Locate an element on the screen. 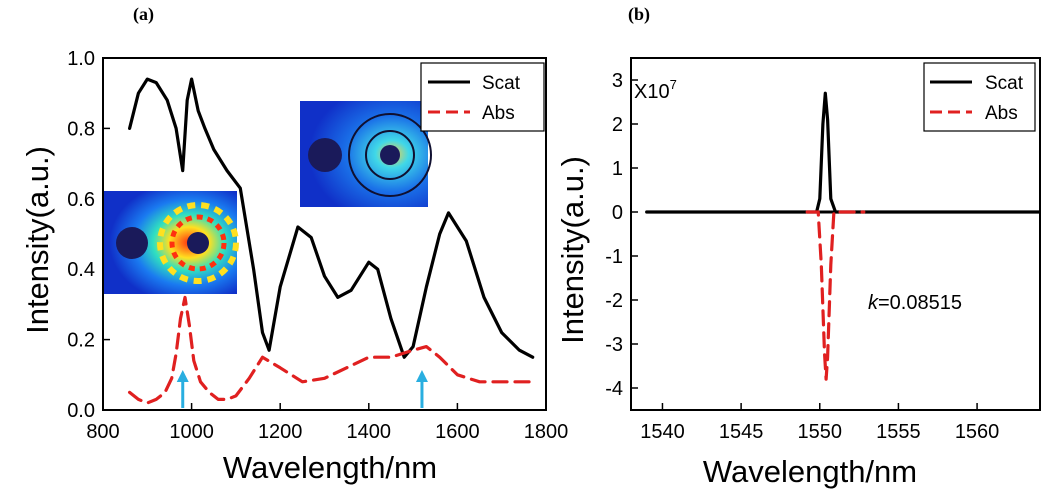  series-scat-line is located at coordinates (842, 152).